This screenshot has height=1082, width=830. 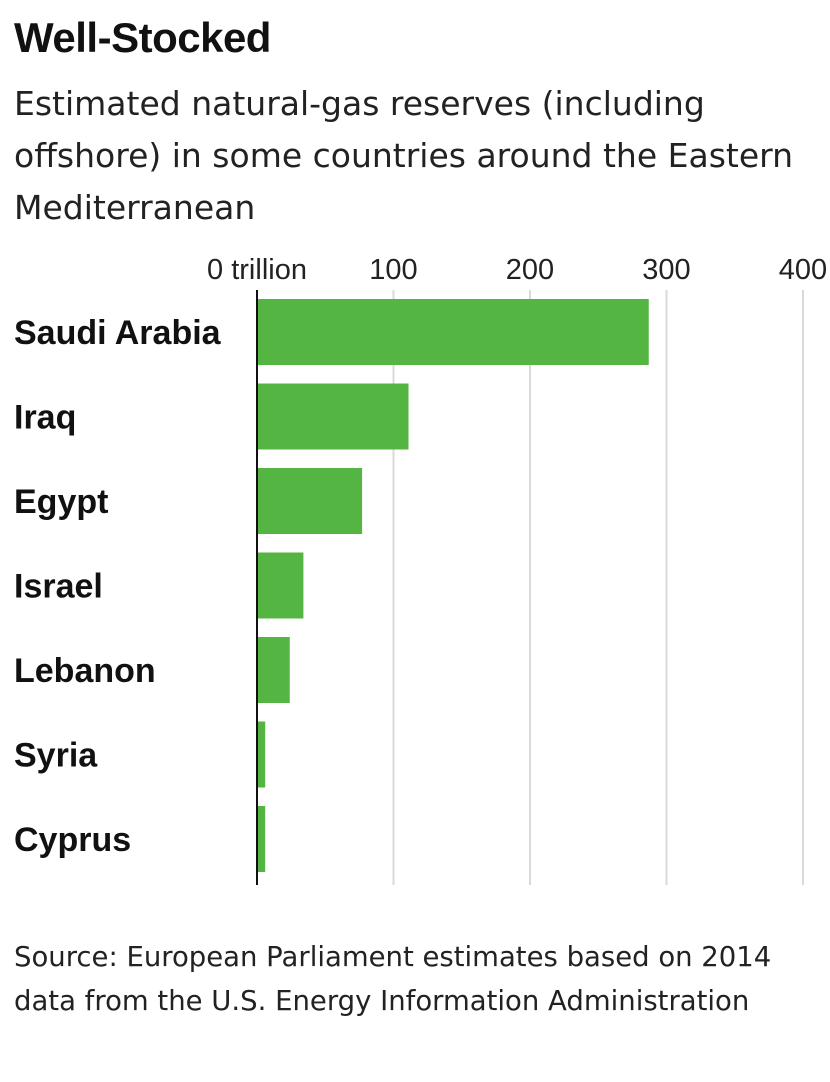 I want to click on category-label: Egypt, so click(x=61, y=502).